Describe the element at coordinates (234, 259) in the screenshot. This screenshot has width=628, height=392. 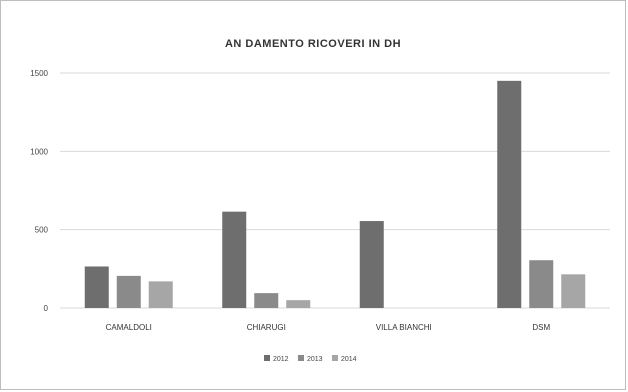
I see `bar-chiarugi-2012` at that location.